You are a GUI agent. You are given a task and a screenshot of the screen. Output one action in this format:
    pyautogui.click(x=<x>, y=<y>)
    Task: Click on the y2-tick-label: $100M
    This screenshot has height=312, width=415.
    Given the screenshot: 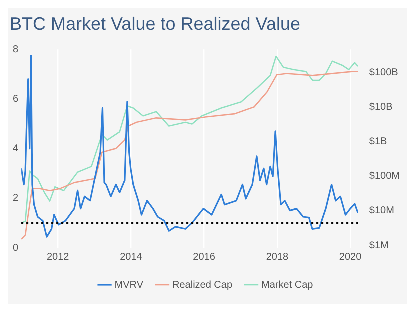 What is the action you would take?
    pyautogui.click(x=384, y=176)
    